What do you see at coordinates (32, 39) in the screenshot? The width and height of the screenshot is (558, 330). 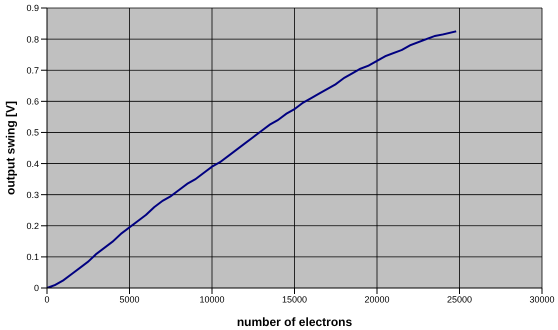 I see `y-tick-label: 0.8` at bounding box center [32, 39].